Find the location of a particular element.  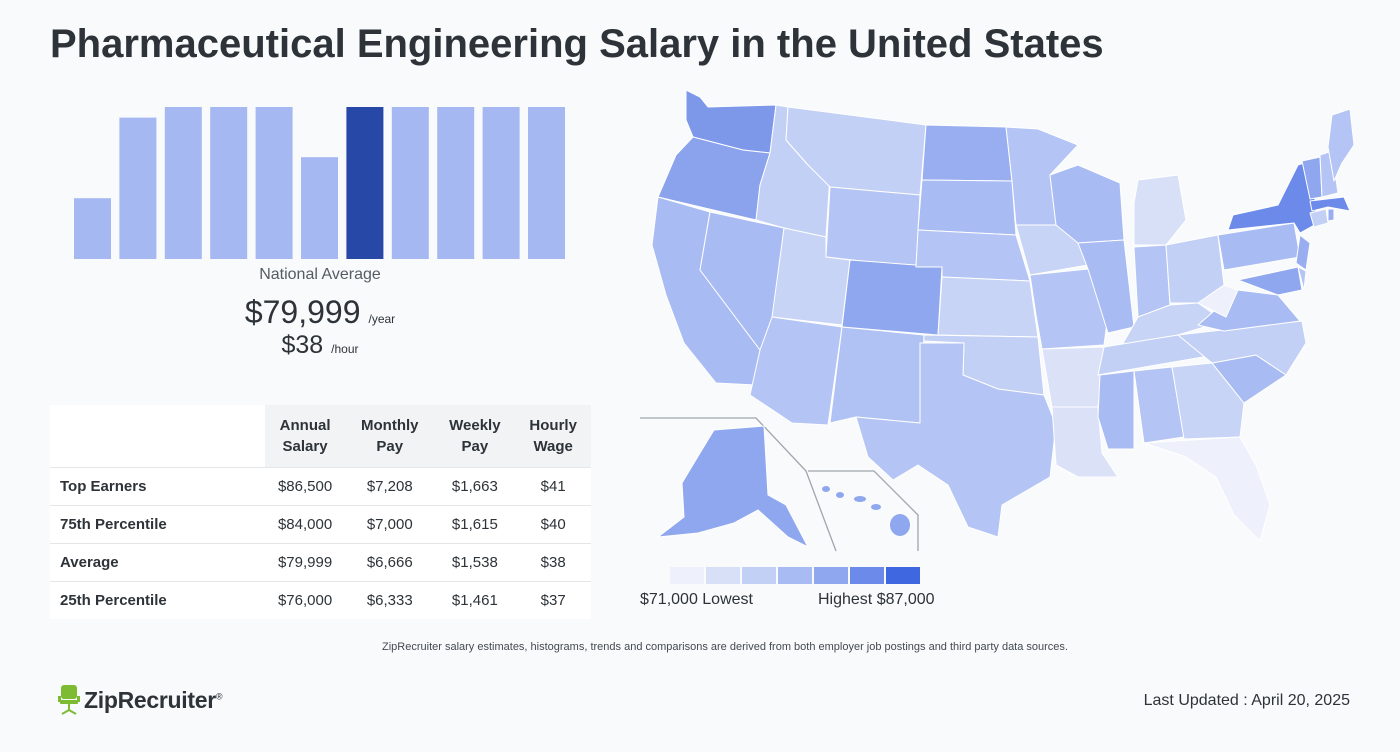

state-north-carolina is located at coordinates (1242, 348).